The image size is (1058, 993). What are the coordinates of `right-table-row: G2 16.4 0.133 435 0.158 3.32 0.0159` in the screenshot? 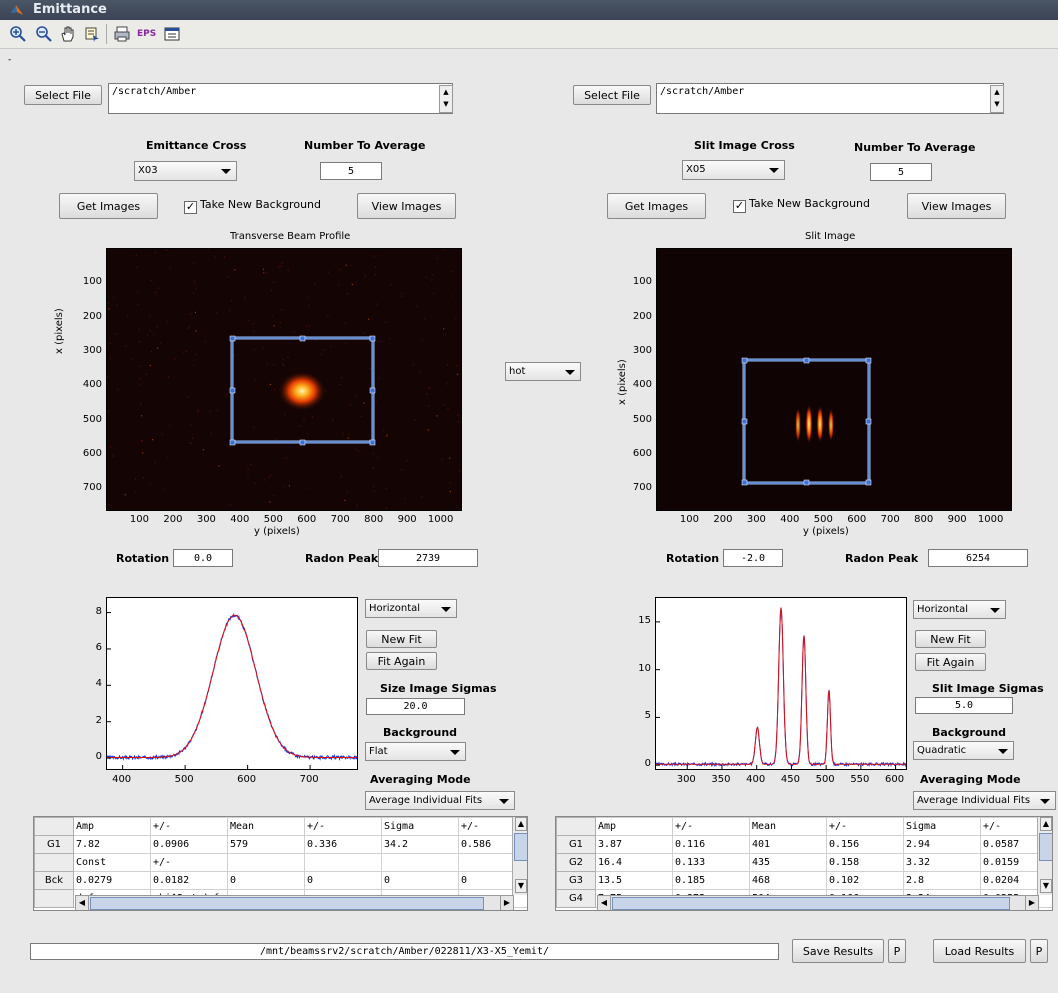 It's located at (804, 862).